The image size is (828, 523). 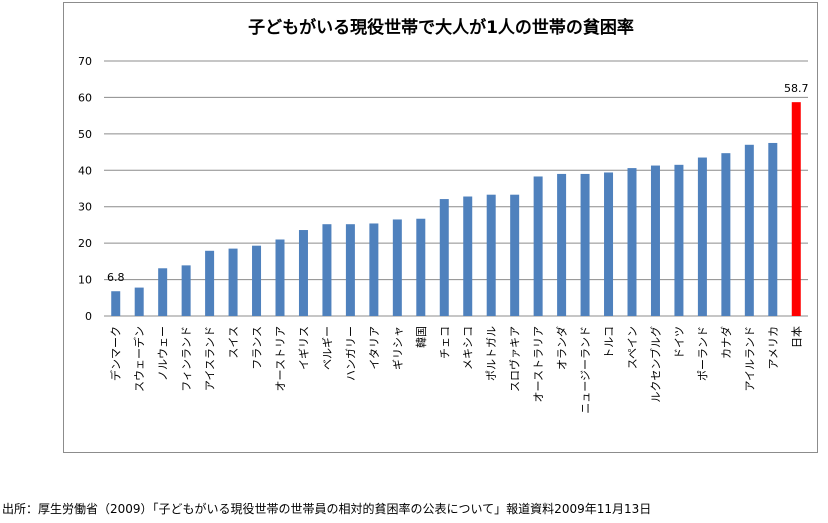 I want to click on x-category-label: ポルトガル, so click(x=491, y=353).